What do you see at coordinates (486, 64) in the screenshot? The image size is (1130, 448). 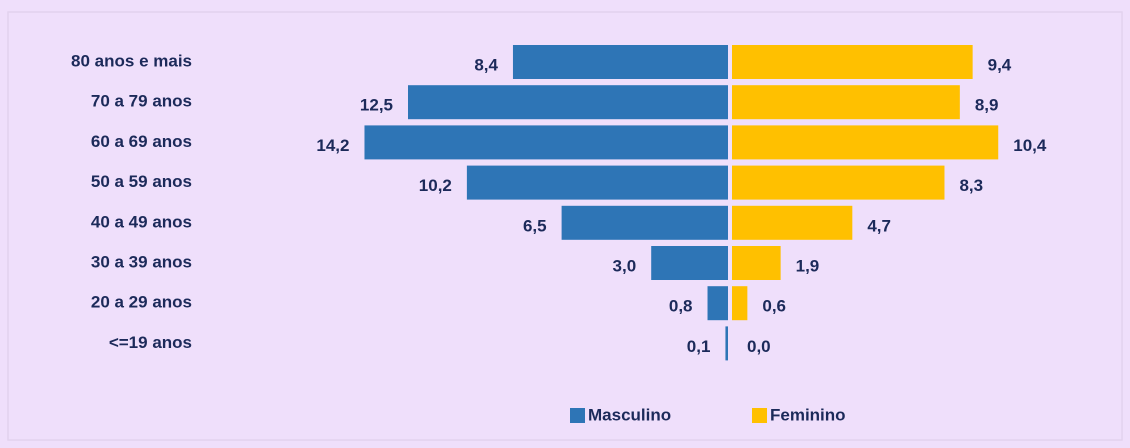 I see `value-label: 8,4` at bounding box center [486, 64].